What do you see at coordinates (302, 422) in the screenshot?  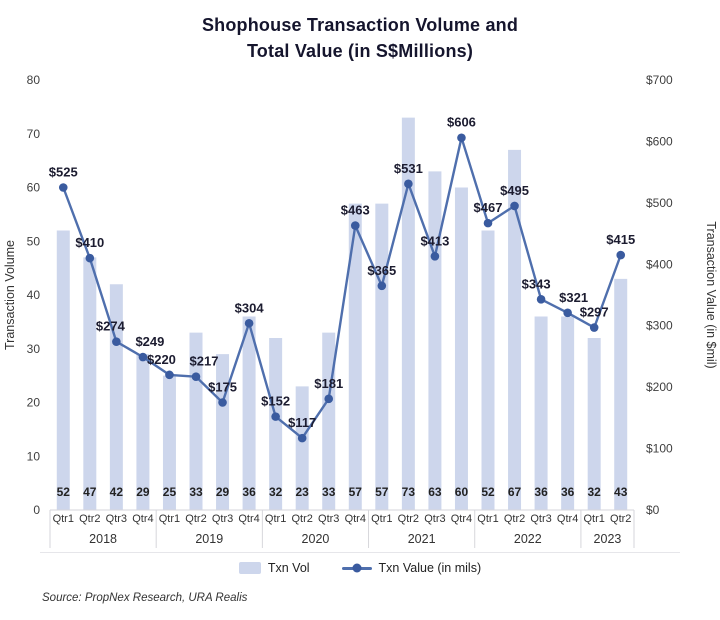 I see `line-value-label: $117` at bounding box center [302, 422].